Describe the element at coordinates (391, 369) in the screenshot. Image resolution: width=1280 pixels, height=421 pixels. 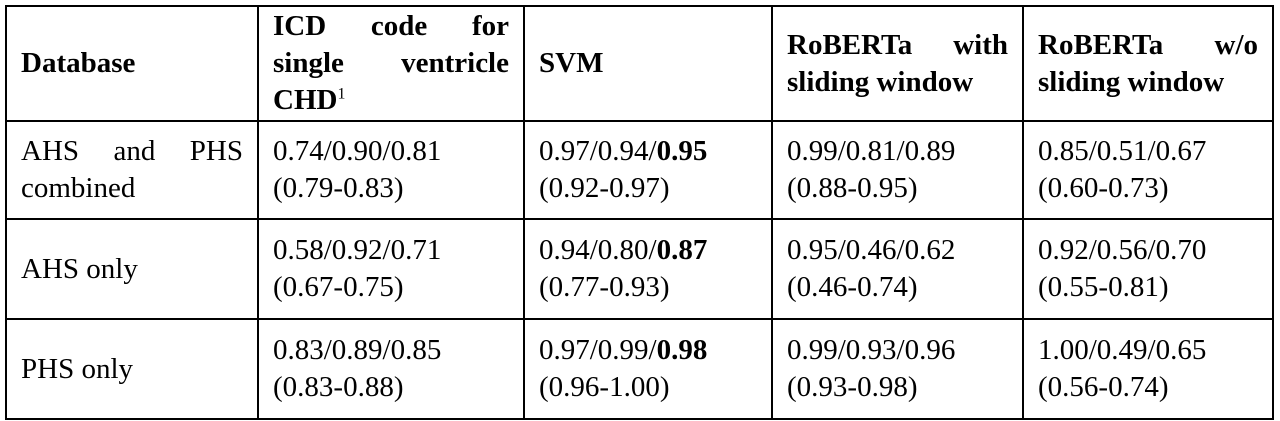
I see `score-cell: 0.83/0.89/0.85 (0.83-0.88)` at that location.